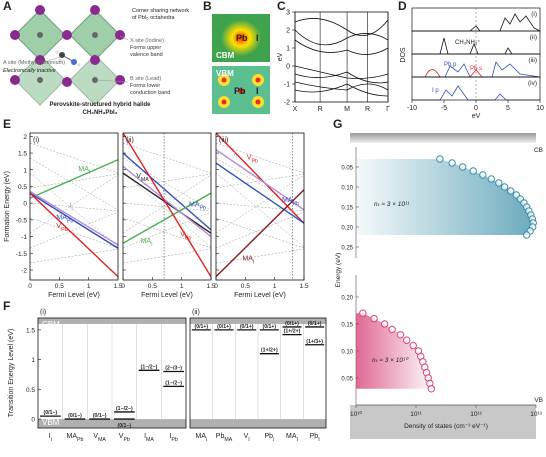  I want to click on x-tick-label: -5, so click(444, 108).